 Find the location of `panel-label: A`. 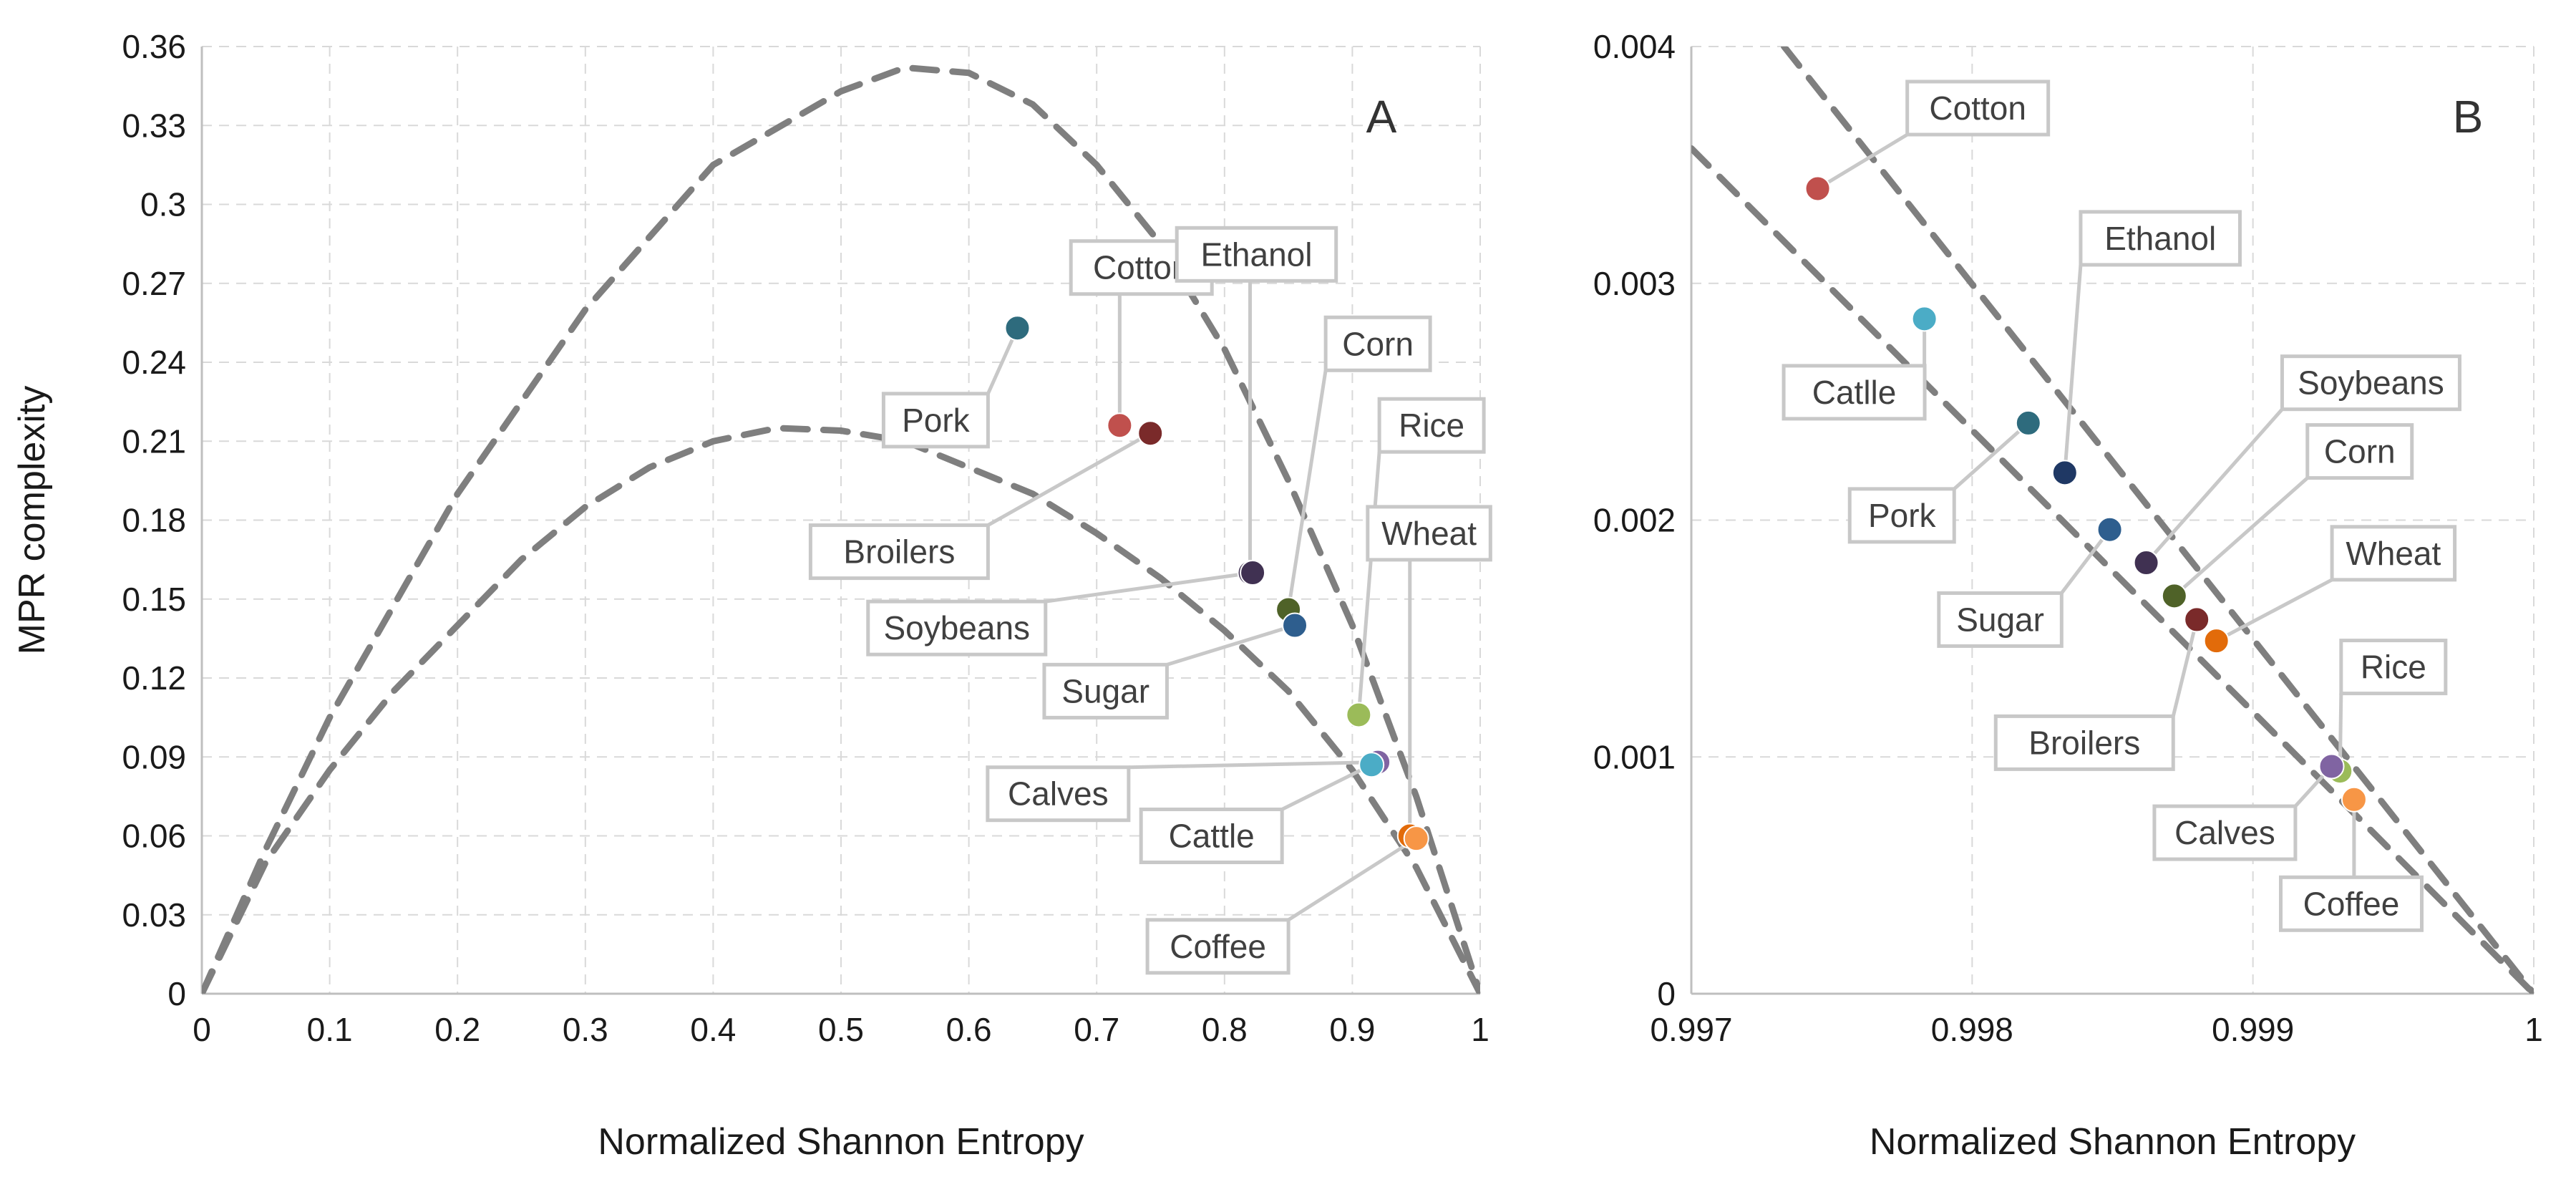

panel-label: A is located at coordinates (1381, 116).